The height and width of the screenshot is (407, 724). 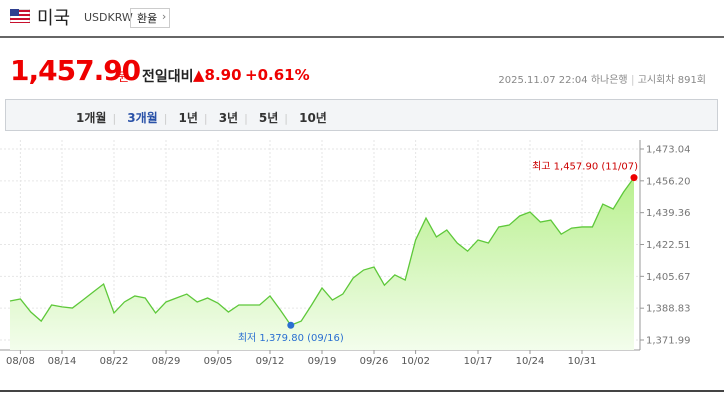 What do you see at coordinates (142, 118) in the screenshot?
I see `tab-active: 3개월` at bounding box center [142, 118].